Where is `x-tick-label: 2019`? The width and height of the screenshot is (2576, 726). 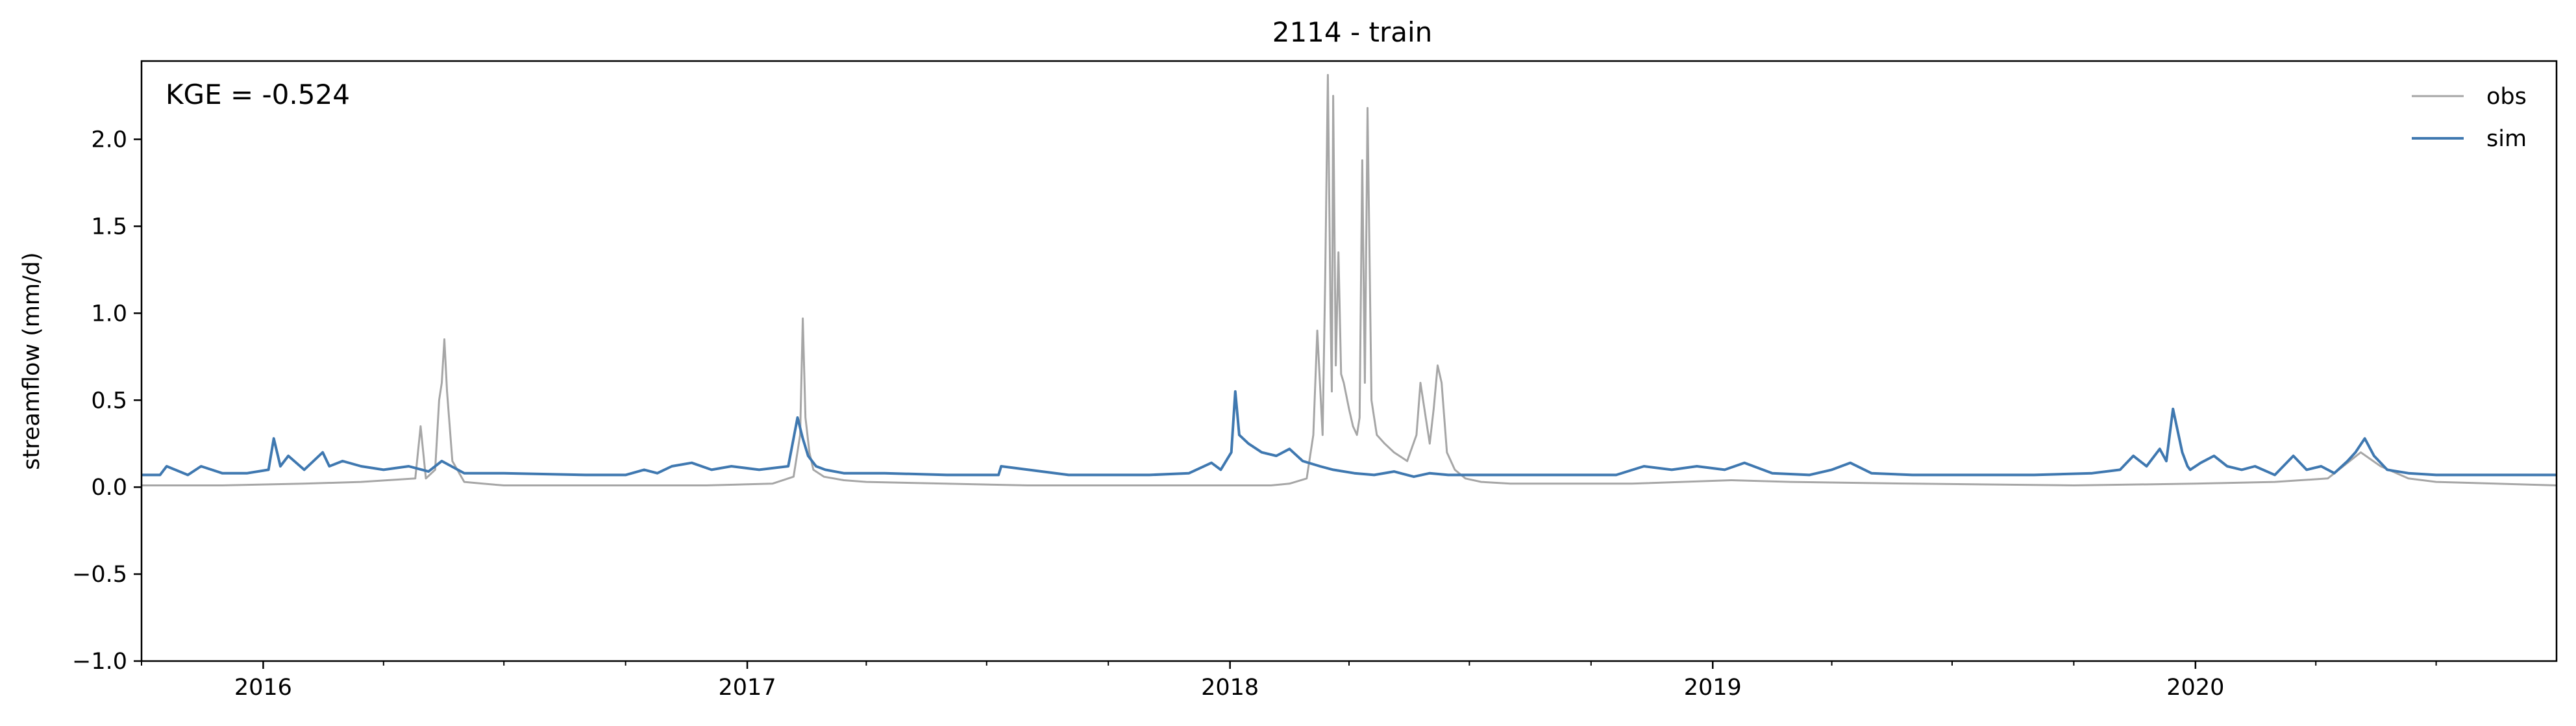
x-tick-label: 2019 is located at coordinates (1713, 688).